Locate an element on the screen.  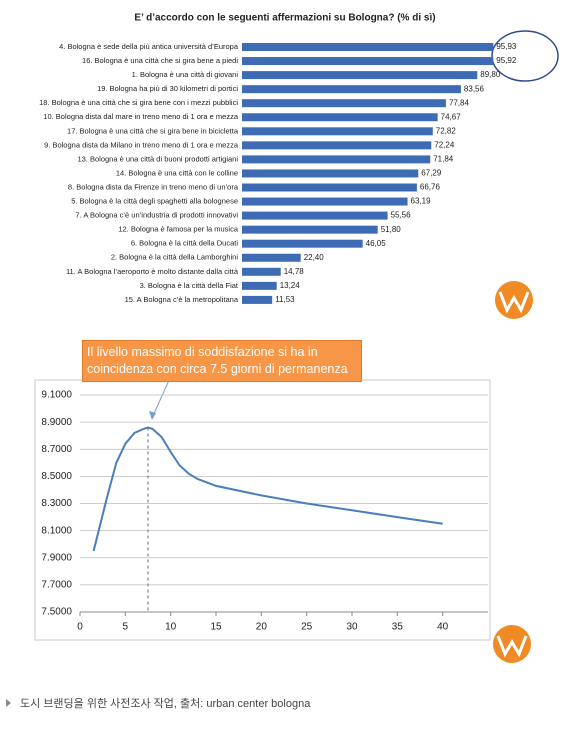
value-label: 95,93 is located at coordinates (506, 46).